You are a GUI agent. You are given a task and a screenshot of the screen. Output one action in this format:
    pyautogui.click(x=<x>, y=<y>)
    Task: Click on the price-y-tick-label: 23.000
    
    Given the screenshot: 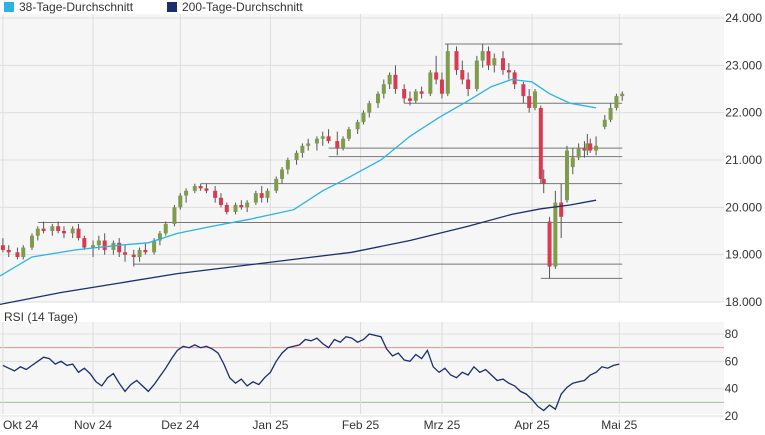 What is the action you would take?
    pyautogui.click(x=743, y=65)
    